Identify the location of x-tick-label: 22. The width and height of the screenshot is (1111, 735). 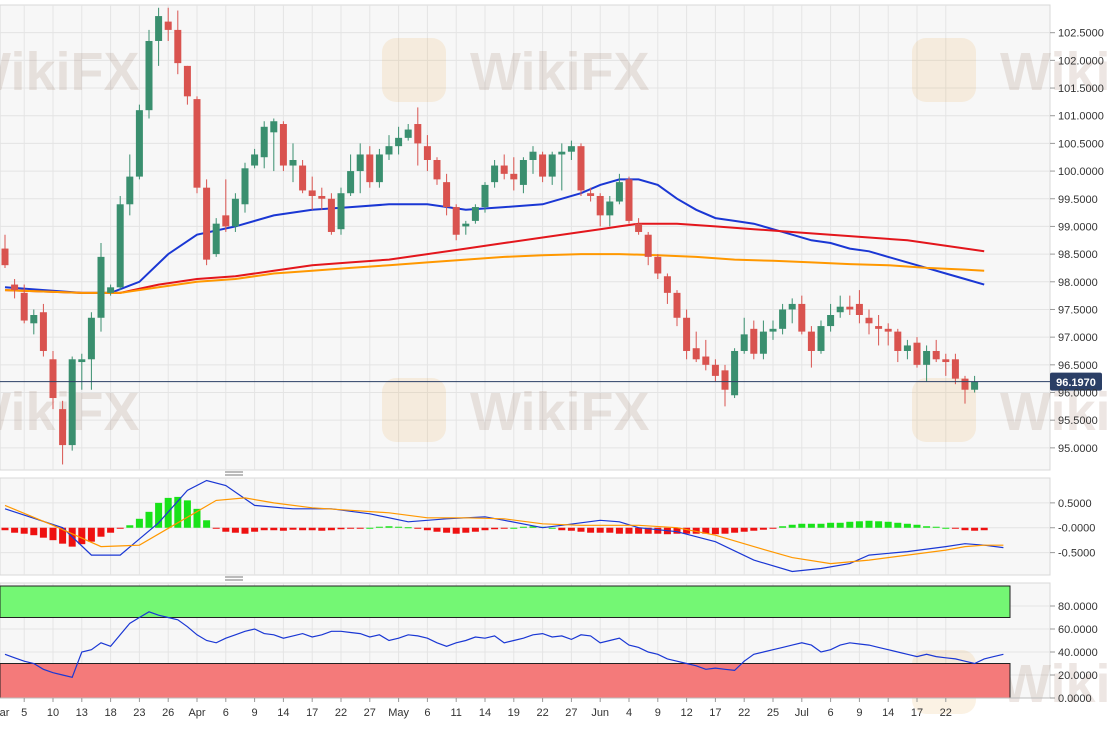
(542, 713).